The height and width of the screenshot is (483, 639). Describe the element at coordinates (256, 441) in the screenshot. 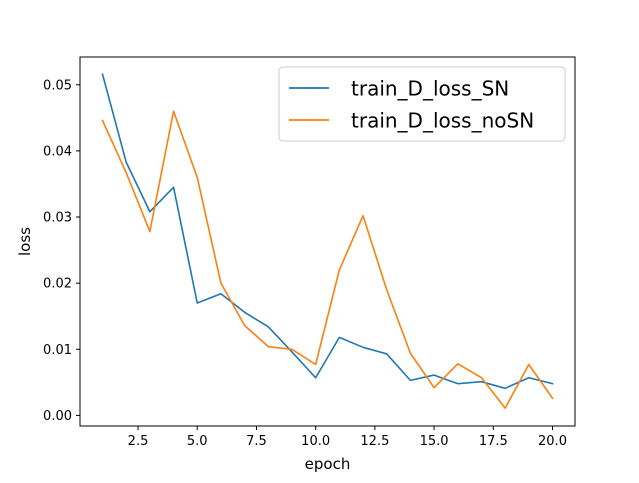

I see `x-tick-label: 7.5` at that location.